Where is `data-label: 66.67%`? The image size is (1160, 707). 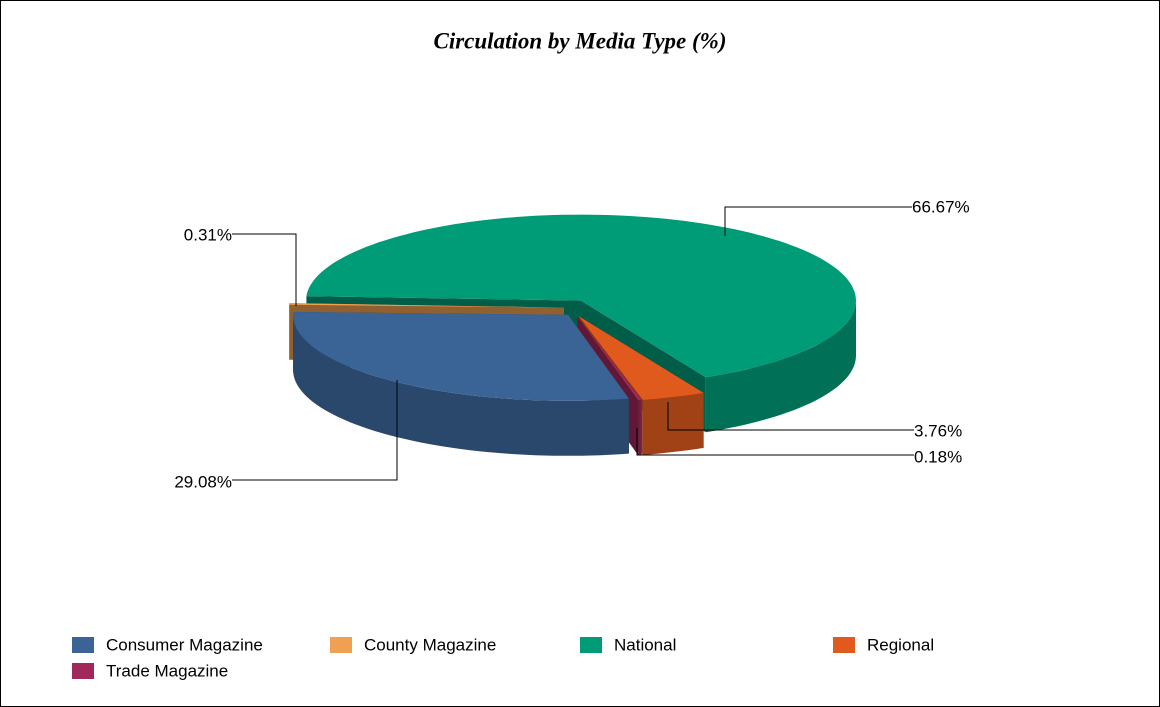 data-label: 66.67% is located at coordinates (941, 206).